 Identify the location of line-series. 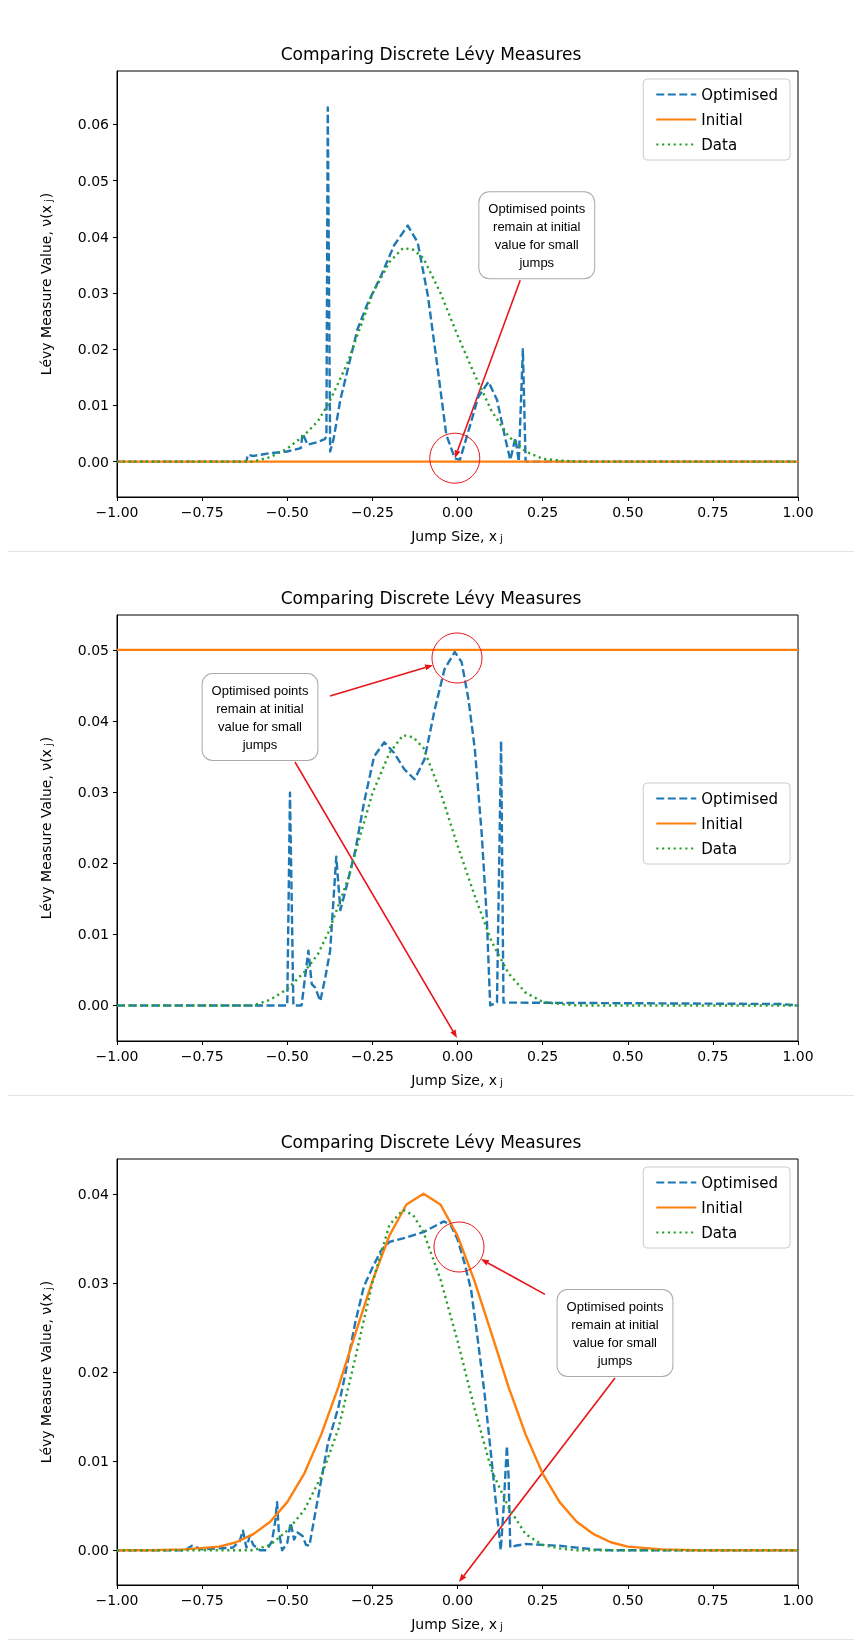
(457, 870).